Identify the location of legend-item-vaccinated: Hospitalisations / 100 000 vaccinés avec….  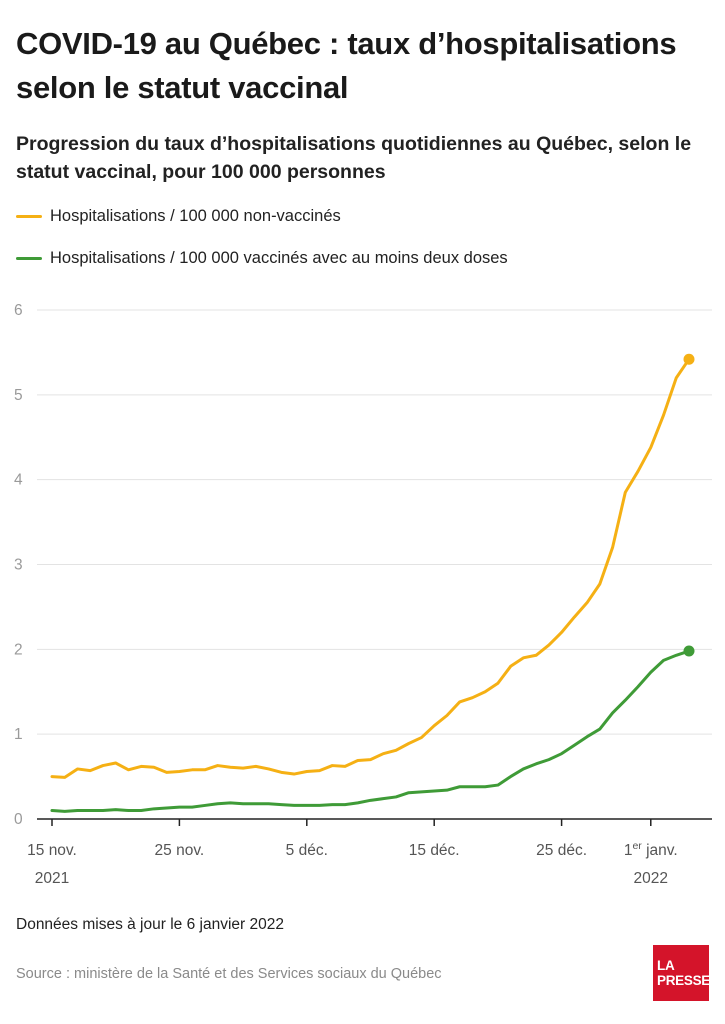
(262, 258).